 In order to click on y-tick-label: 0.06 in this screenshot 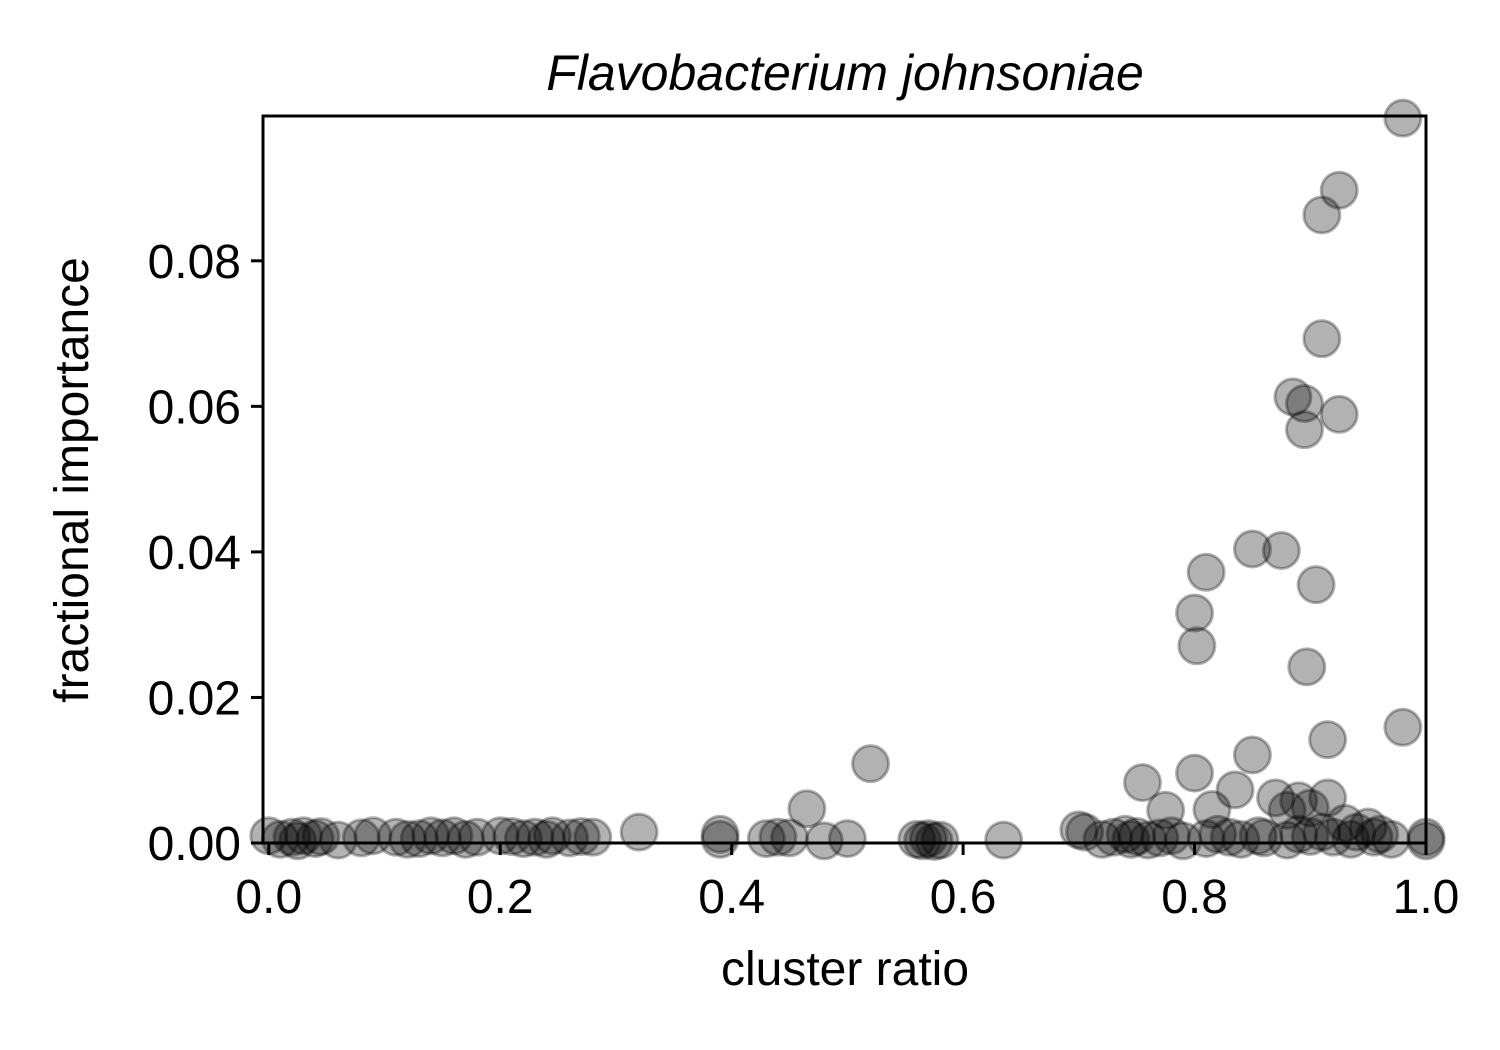, I will do `click(194, 407)`.